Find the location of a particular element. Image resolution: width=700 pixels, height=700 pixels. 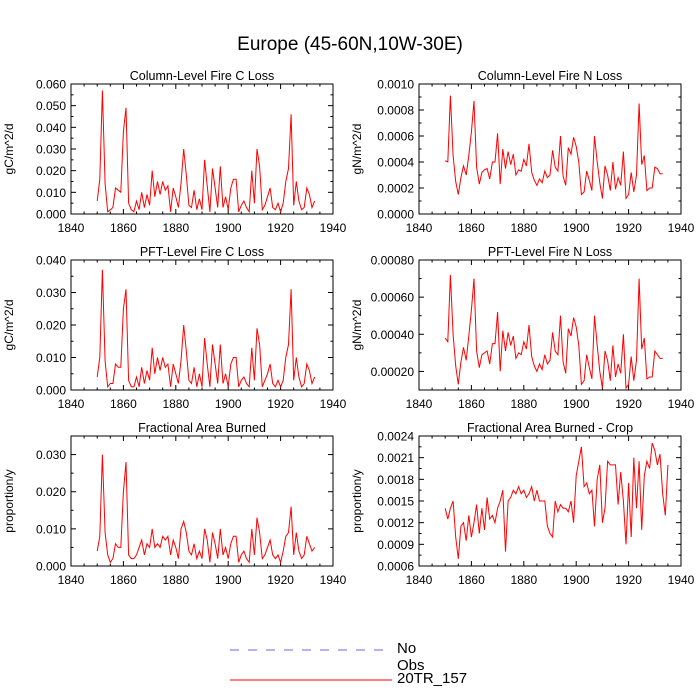

y-tick-label: 0.00060 is located at coordinates (393, 298).